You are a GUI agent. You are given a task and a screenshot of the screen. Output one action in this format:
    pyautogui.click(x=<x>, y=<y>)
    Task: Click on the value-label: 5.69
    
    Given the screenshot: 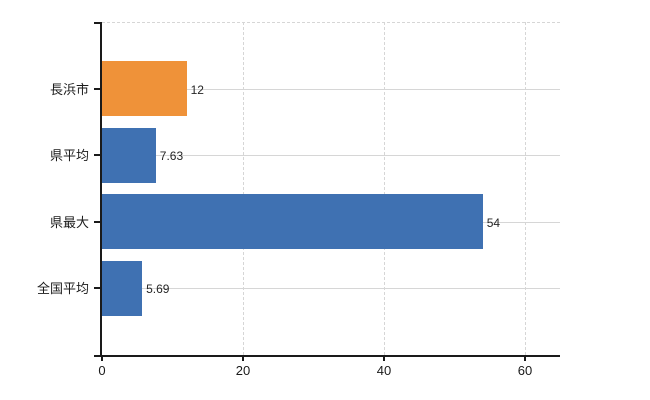 What is the action you would take?
    pyautogui.click(x=158, y=289)
    